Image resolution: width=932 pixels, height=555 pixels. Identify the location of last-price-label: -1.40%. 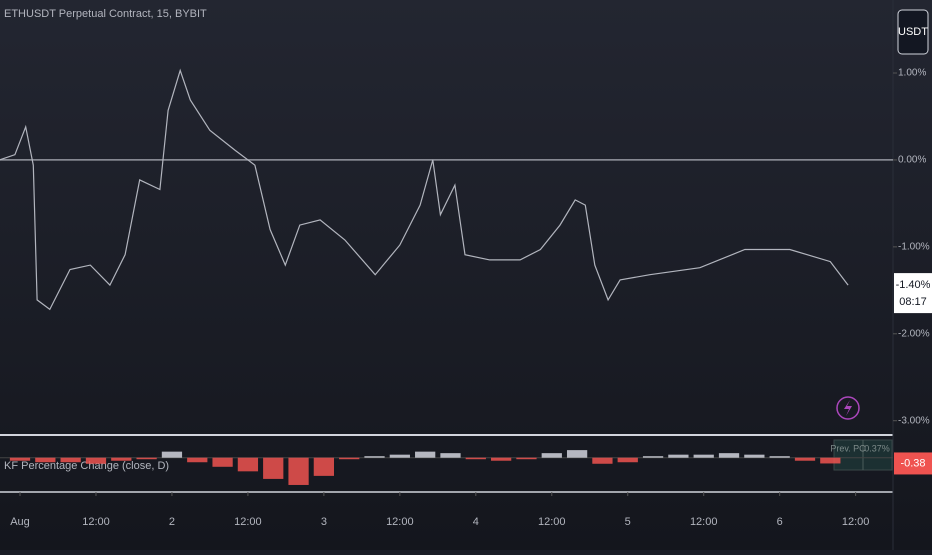
(913, 285).